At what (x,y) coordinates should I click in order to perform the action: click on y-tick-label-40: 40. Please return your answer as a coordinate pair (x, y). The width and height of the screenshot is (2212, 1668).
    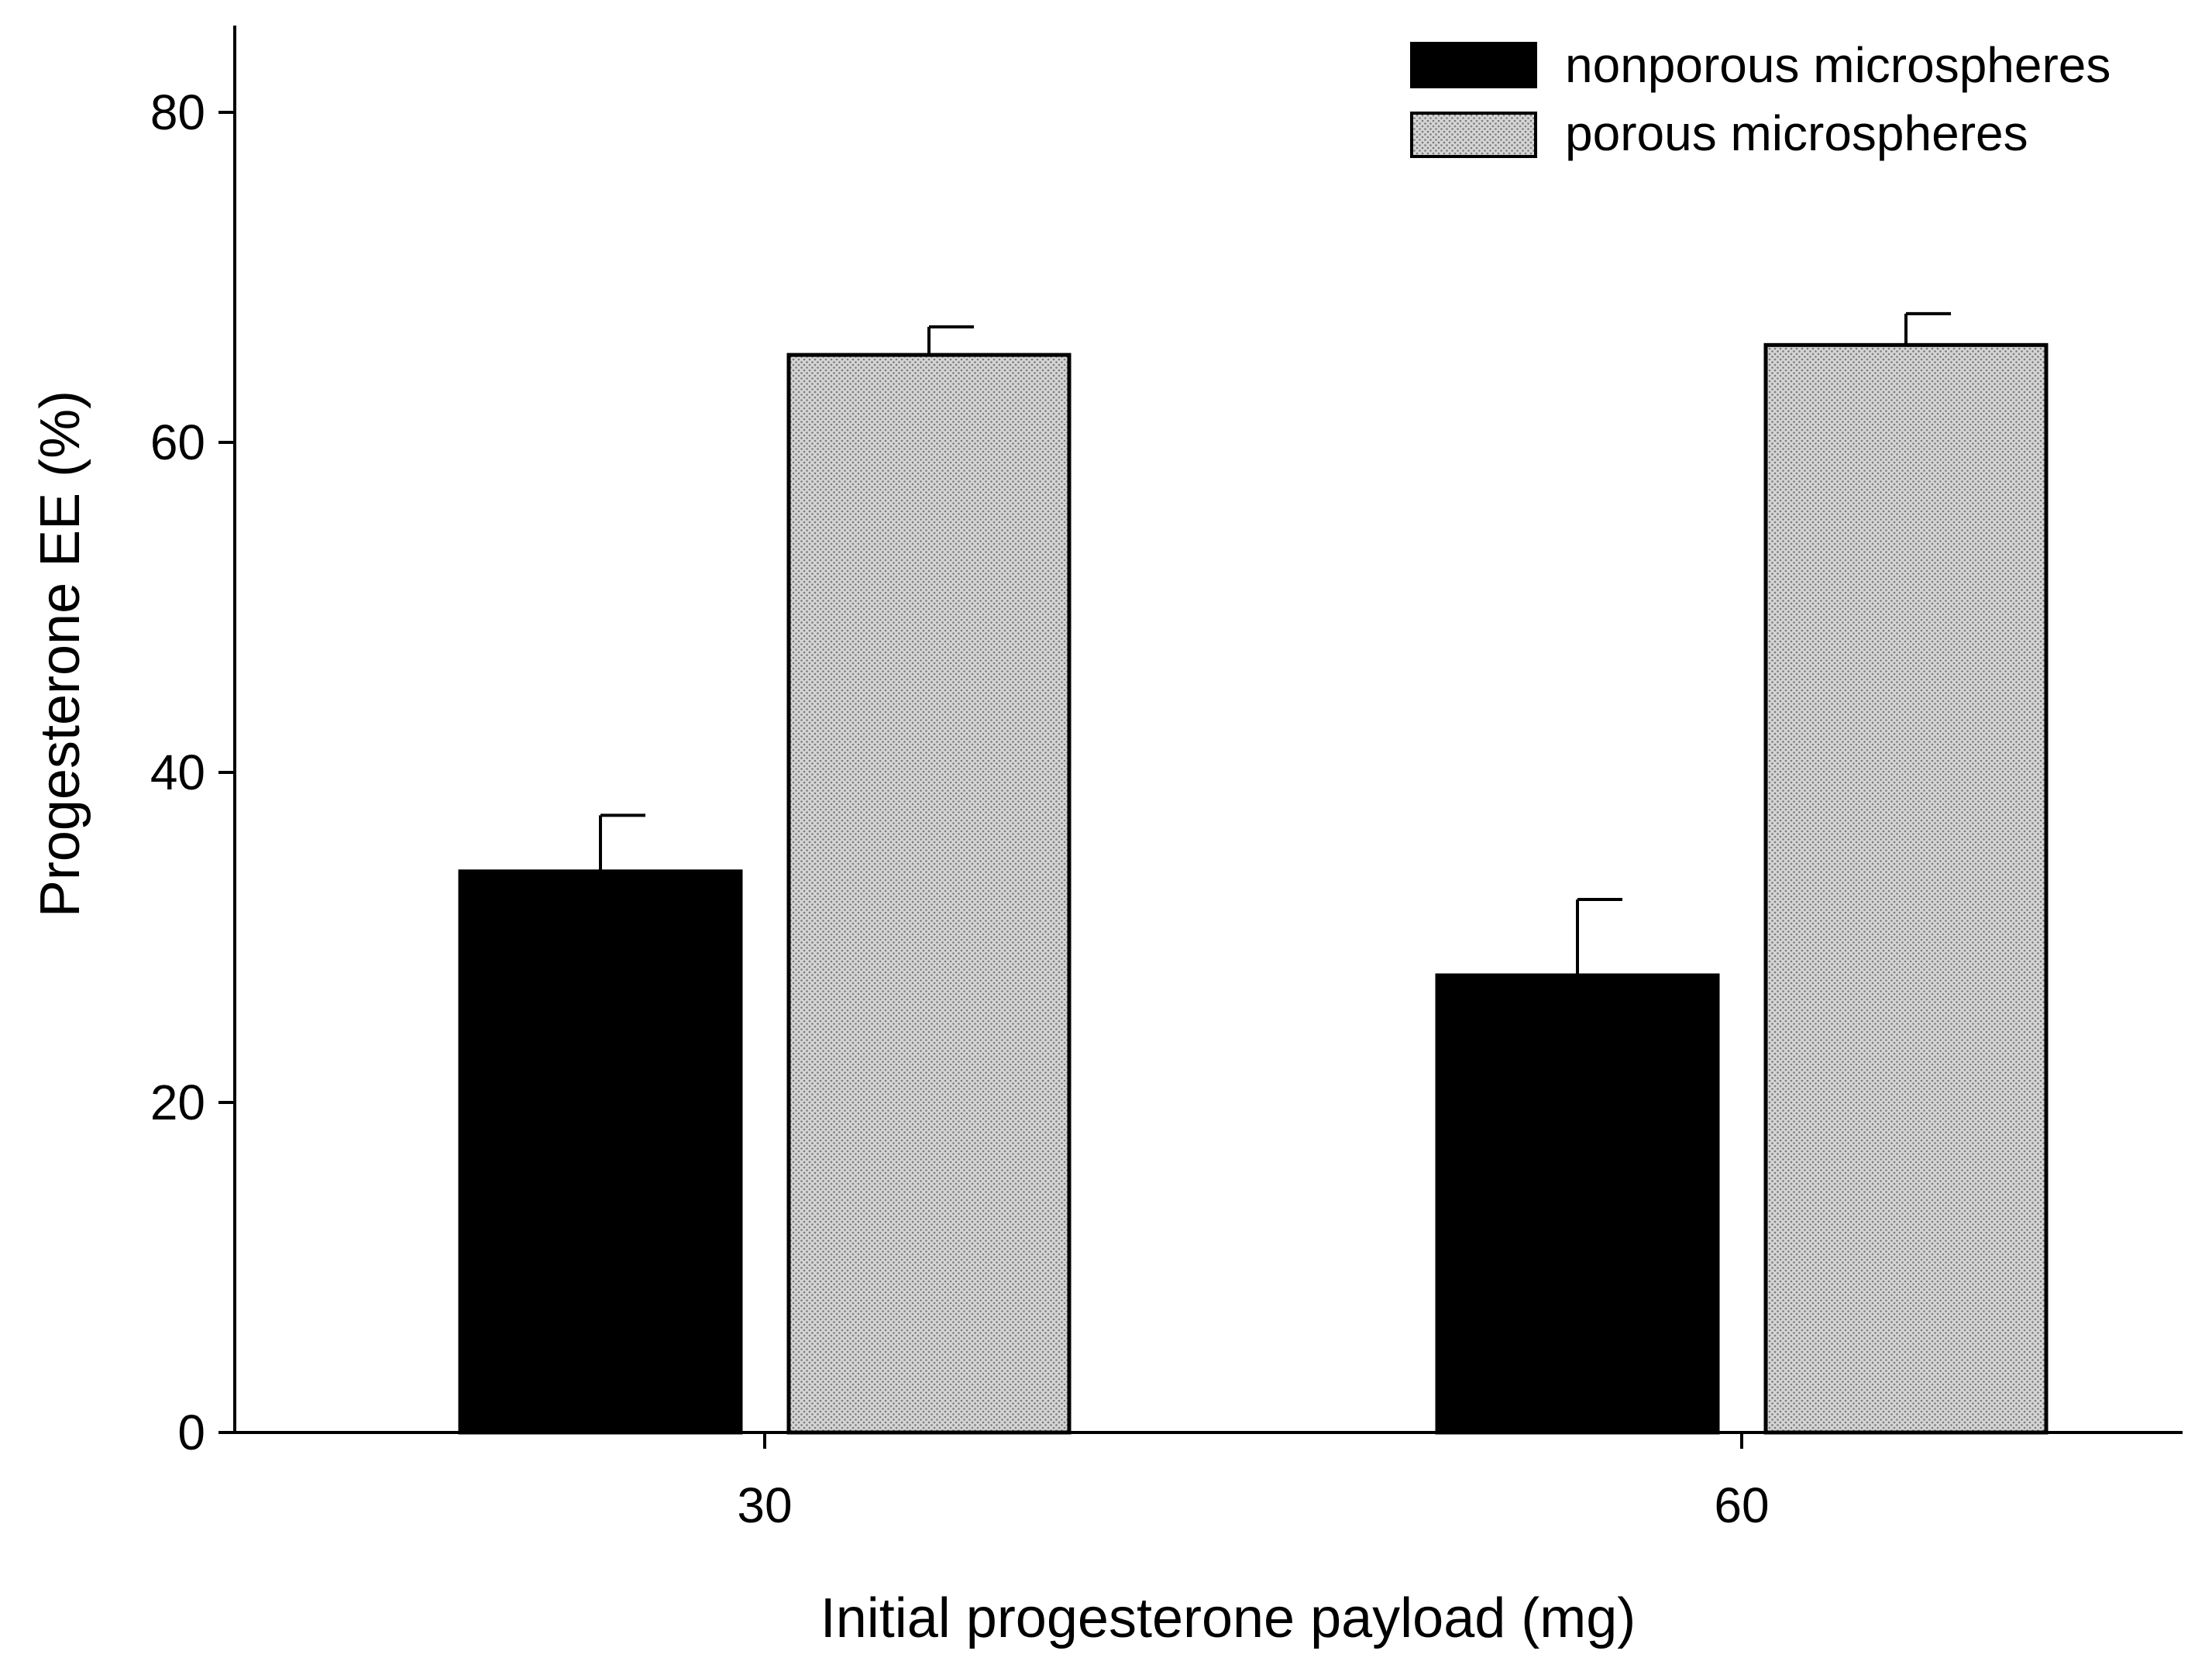
    Looking at the image, I should click on (177, 772).